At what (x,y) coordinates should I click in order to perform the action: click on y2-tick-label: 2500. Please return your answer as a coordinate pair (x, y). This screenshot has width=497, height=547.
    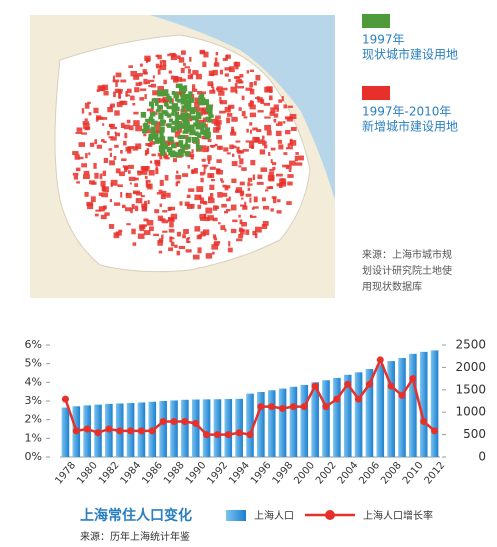
    Looking at the image, I should click on (470, 345).